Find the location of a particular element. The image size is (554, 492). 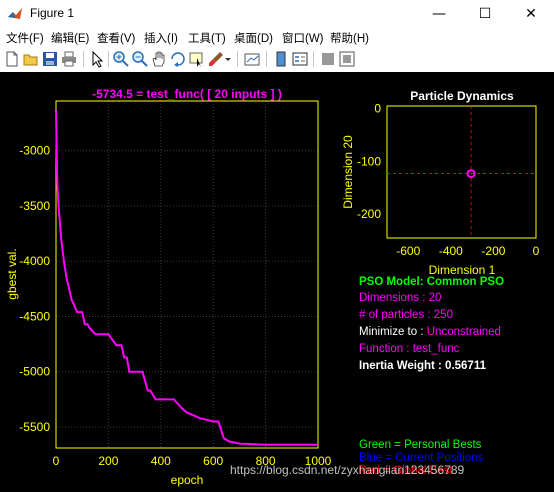

minimize-value: Unconstrained is located at coordinates (463, 332).